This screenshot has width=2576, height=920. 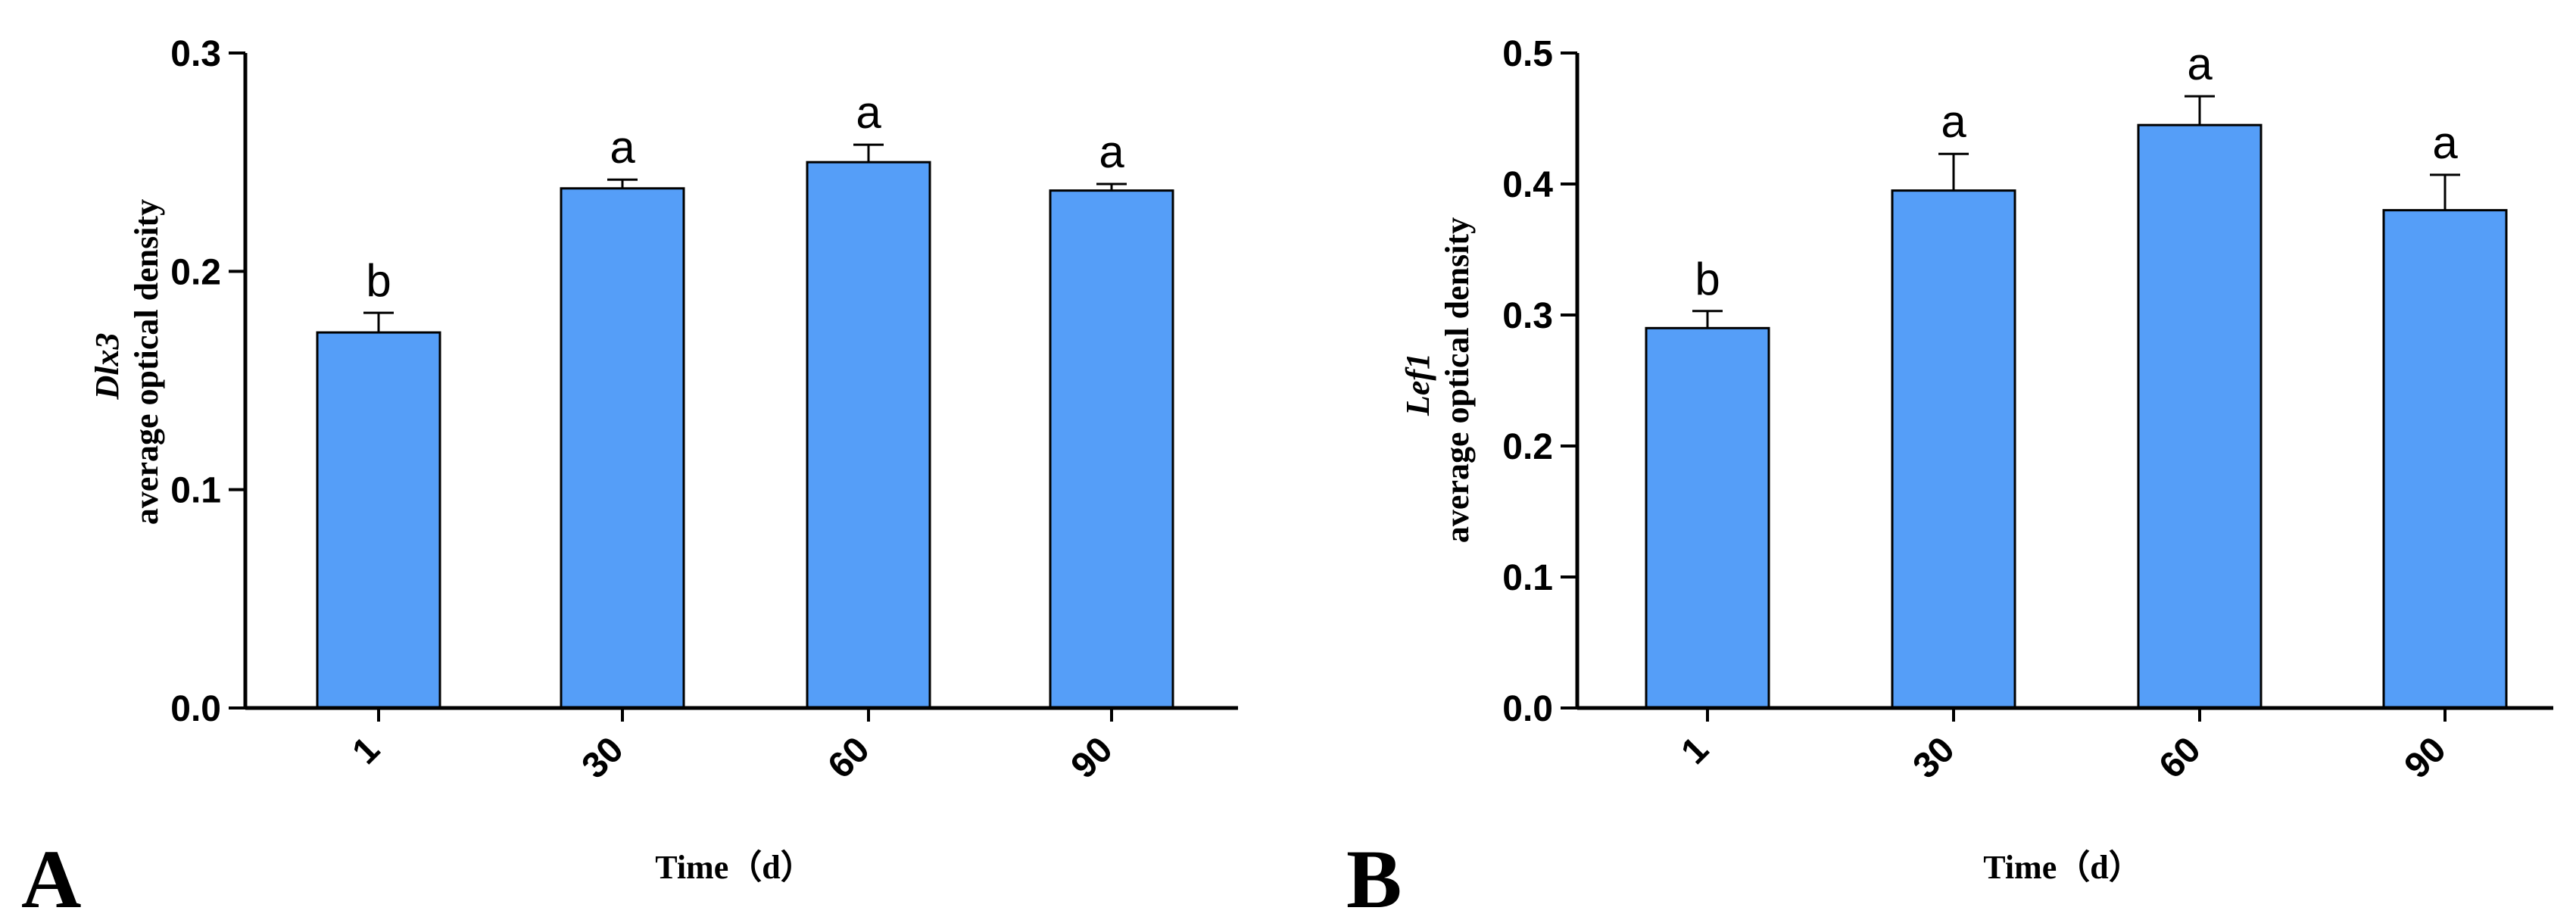 What do you see at coordinates (1437, 380) in the screenshot?
I see `y-axis-title: Lef1 average optical density` at bounding box center [1437, 380].